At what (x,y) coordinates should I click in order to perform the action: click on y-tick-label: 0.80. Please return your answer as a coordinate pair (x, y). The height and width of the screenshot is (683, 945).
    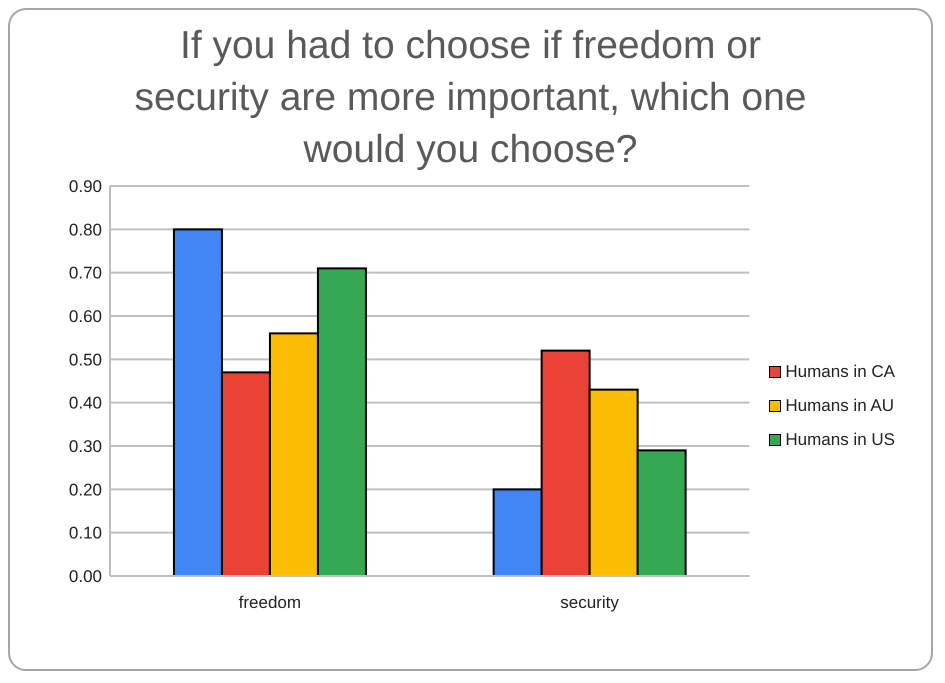
    Looking at the image, I should click on (85, 230).